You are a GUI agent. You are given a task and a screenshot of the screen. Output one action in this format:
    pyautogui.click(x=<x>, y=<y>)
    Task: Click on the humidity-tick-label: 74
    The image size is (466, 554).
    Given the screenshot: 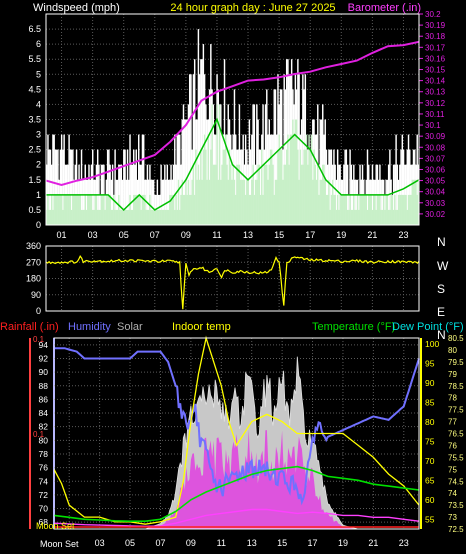 What is the action you would take?
    pyautogui.click(x=44, y=481)
    